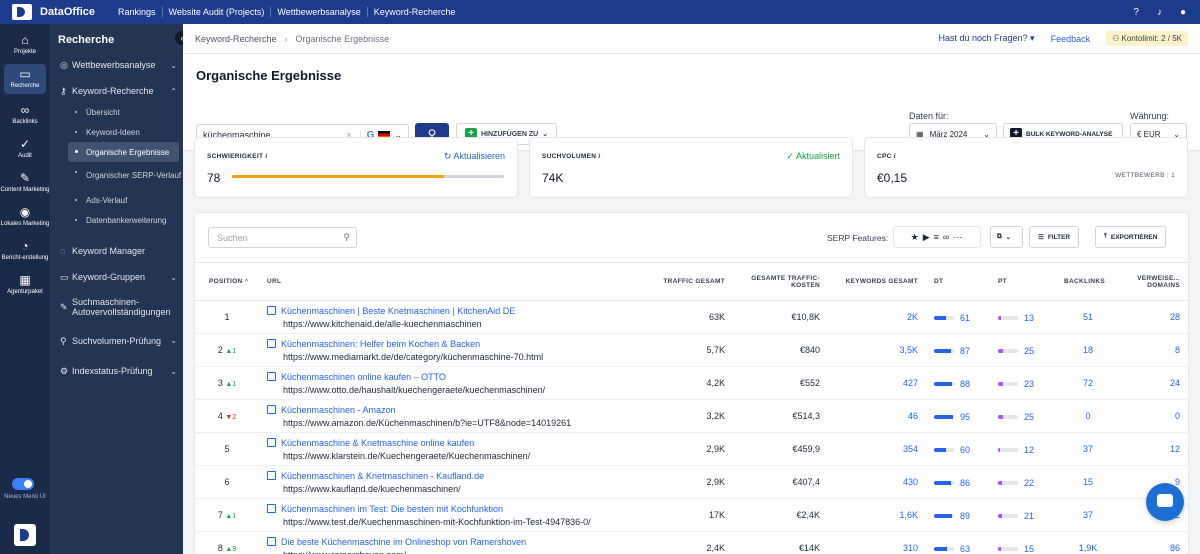  I want to click on cell-keywords: 1,6K, so click(877, 515).